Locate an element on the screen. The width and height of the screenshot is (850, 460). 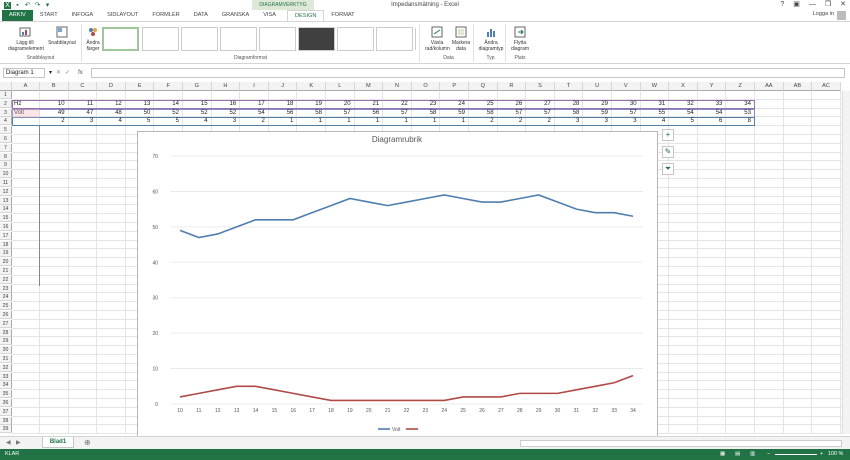
formula-input is located at coordinates (467, 72).